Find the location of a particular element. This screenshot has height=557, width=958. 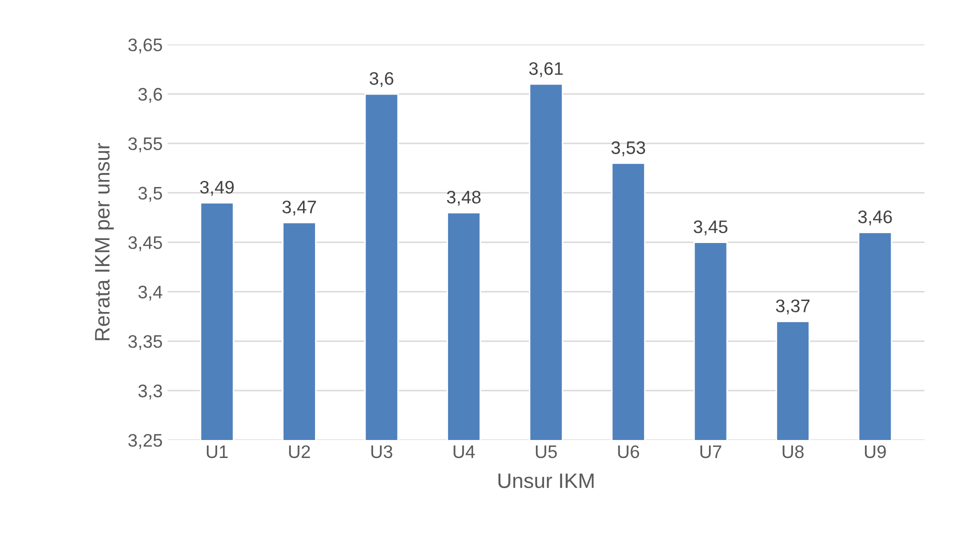

data-label: 3,47 is located at coordinates (299, 208).